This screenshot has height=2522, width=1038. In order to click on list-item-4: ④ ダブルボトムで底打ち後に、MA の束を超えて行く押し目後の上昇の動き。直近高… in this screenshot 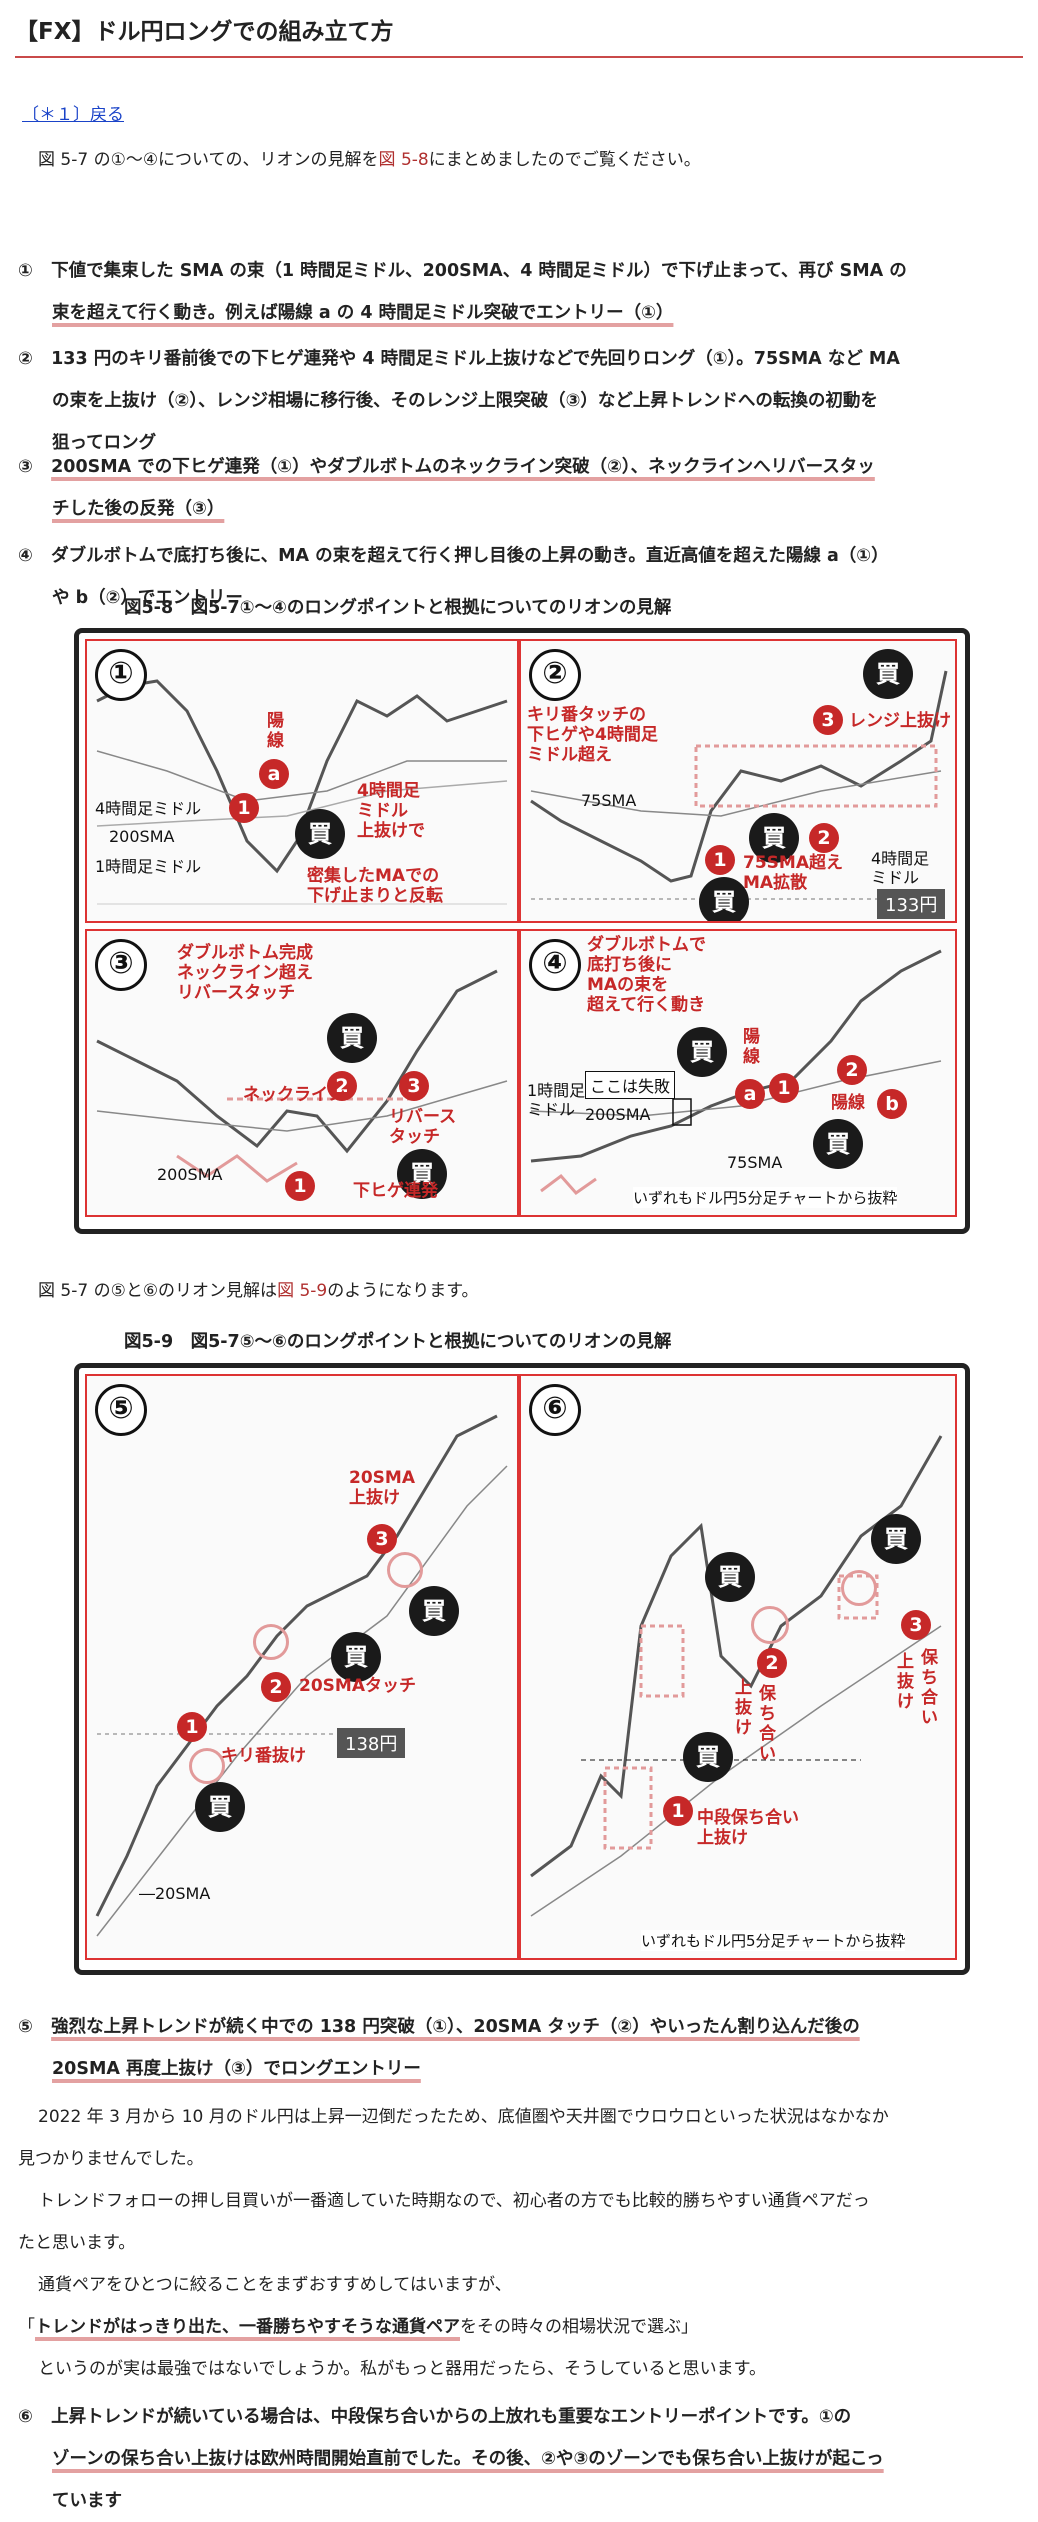, I will do `click(519, 577)`.